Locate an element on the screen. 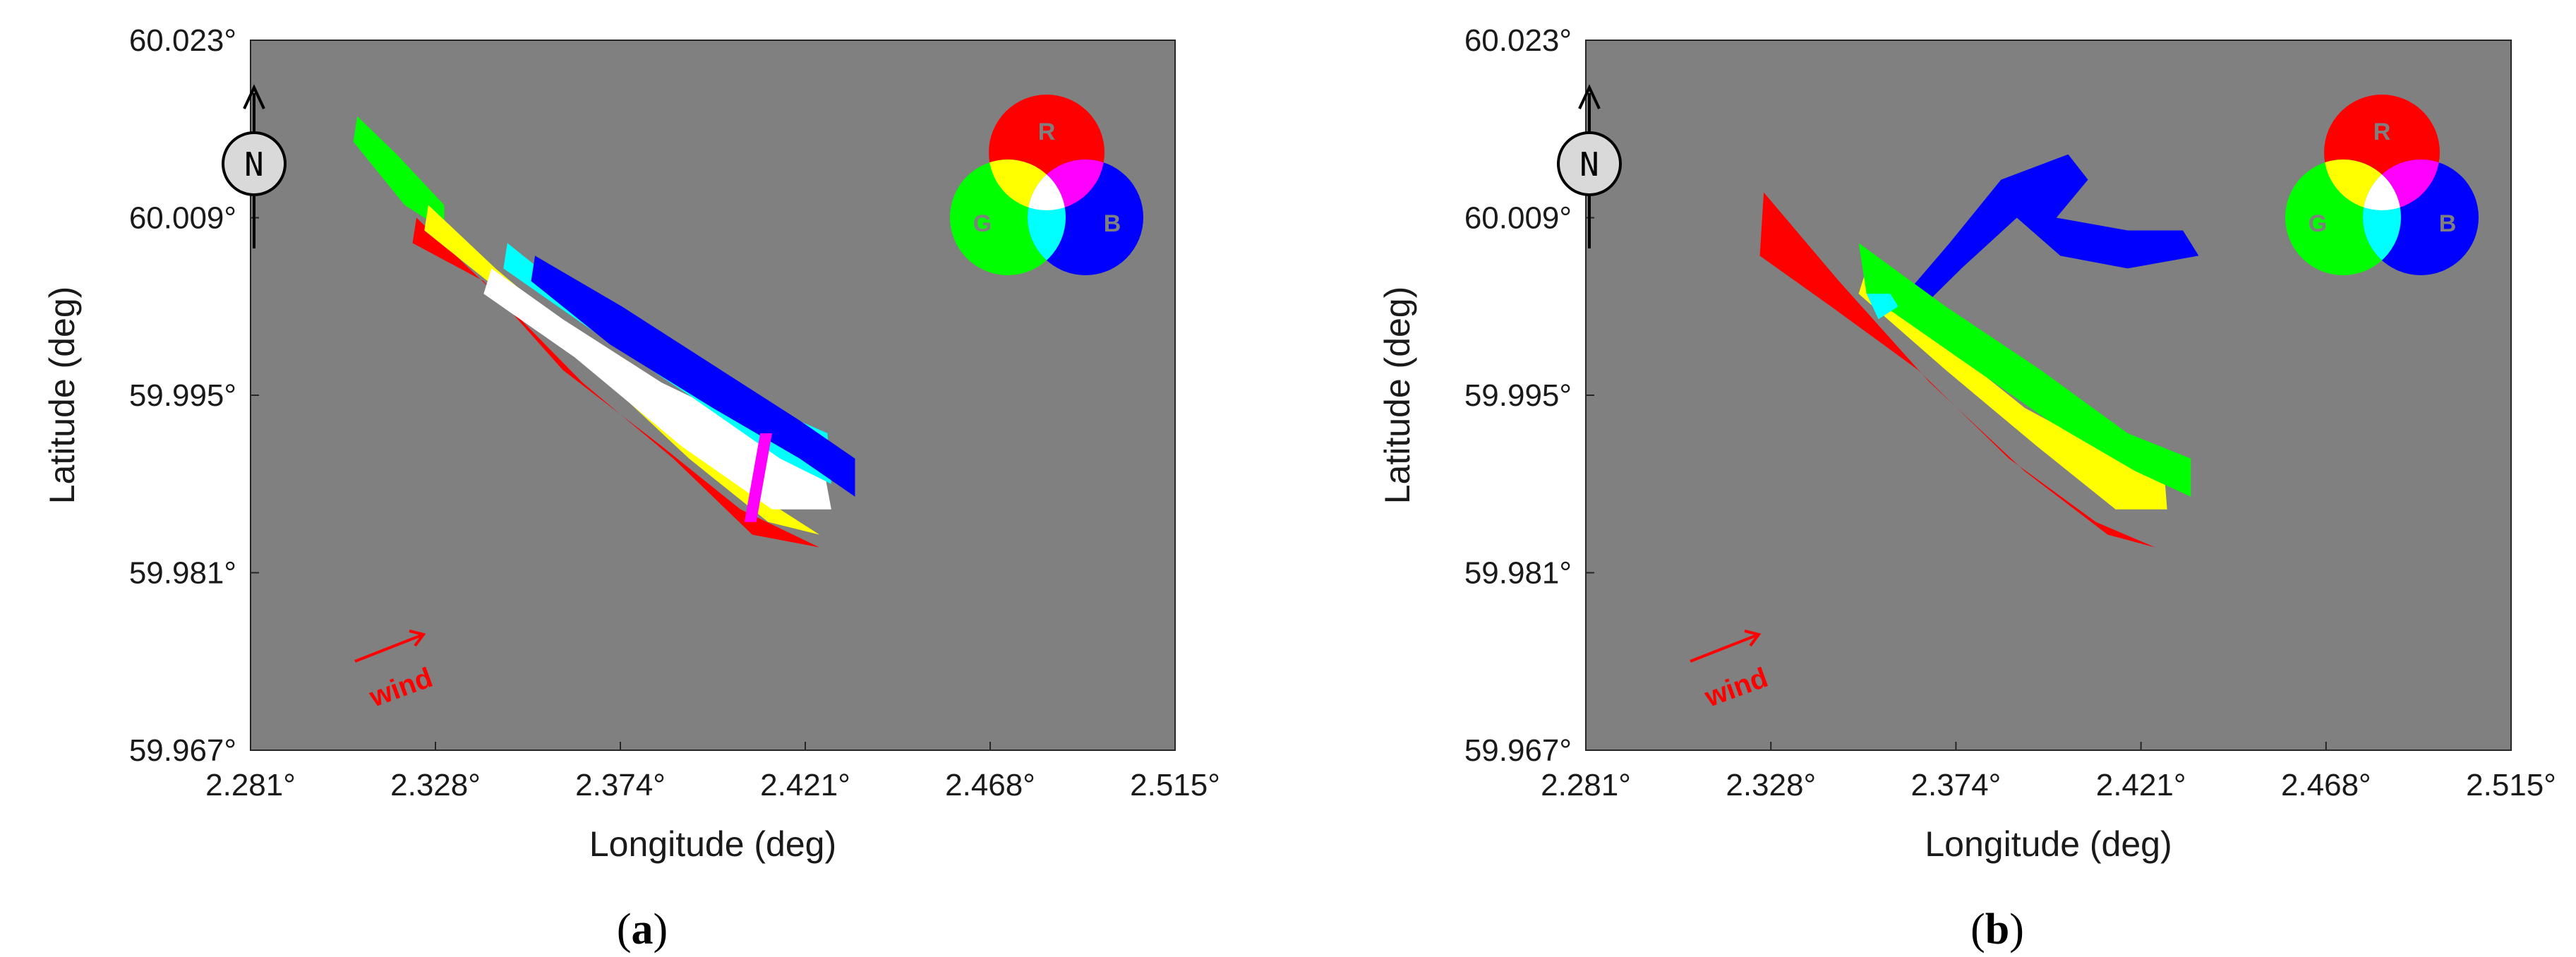  caption-b: (b) is located at coordinates (1997, 929).